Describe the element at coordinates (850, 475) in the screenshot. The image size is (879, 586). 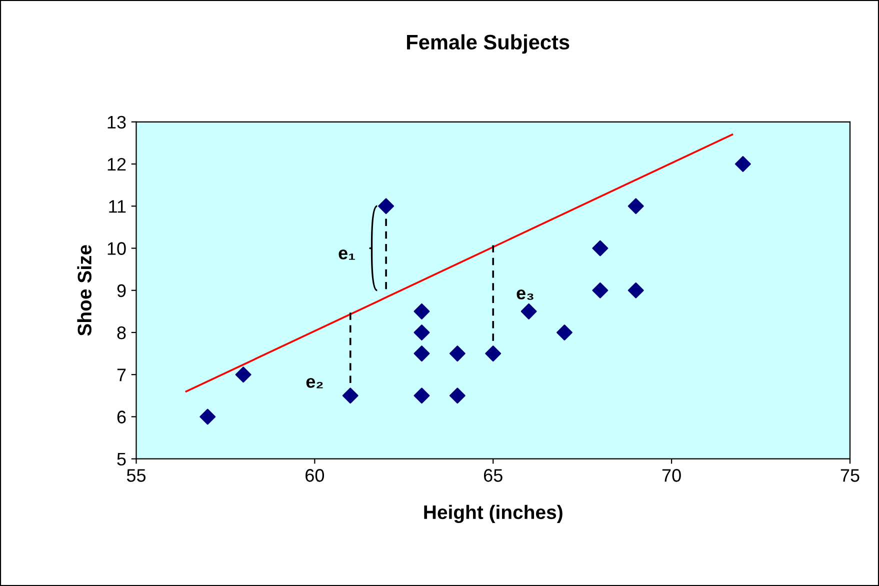
I see `x-tick-label: 75` at that location.